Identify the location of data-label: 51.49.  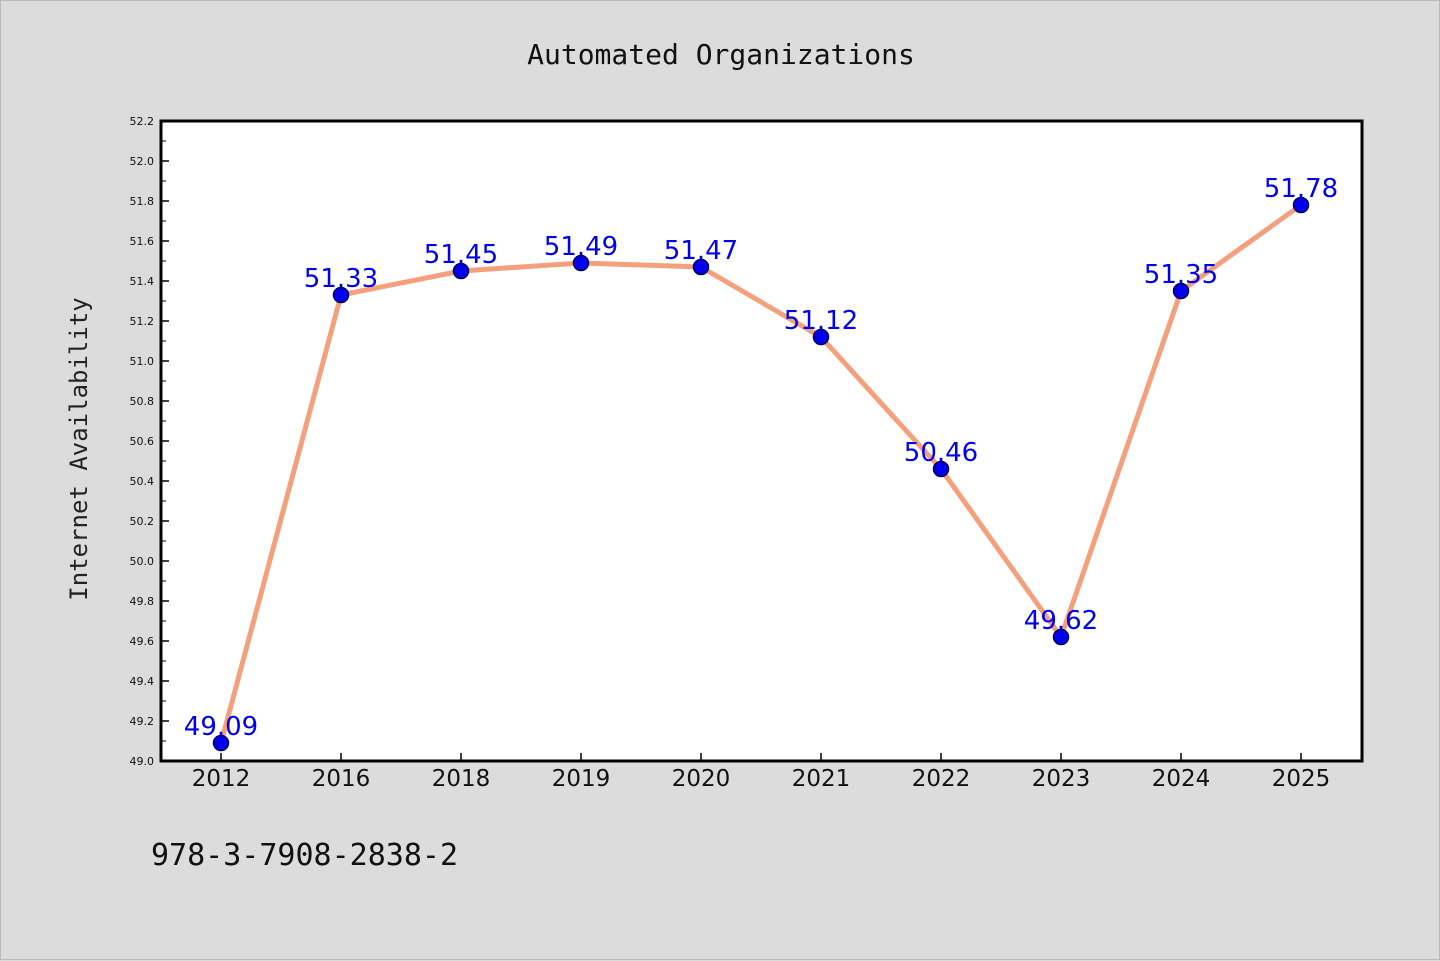
(581, 247).